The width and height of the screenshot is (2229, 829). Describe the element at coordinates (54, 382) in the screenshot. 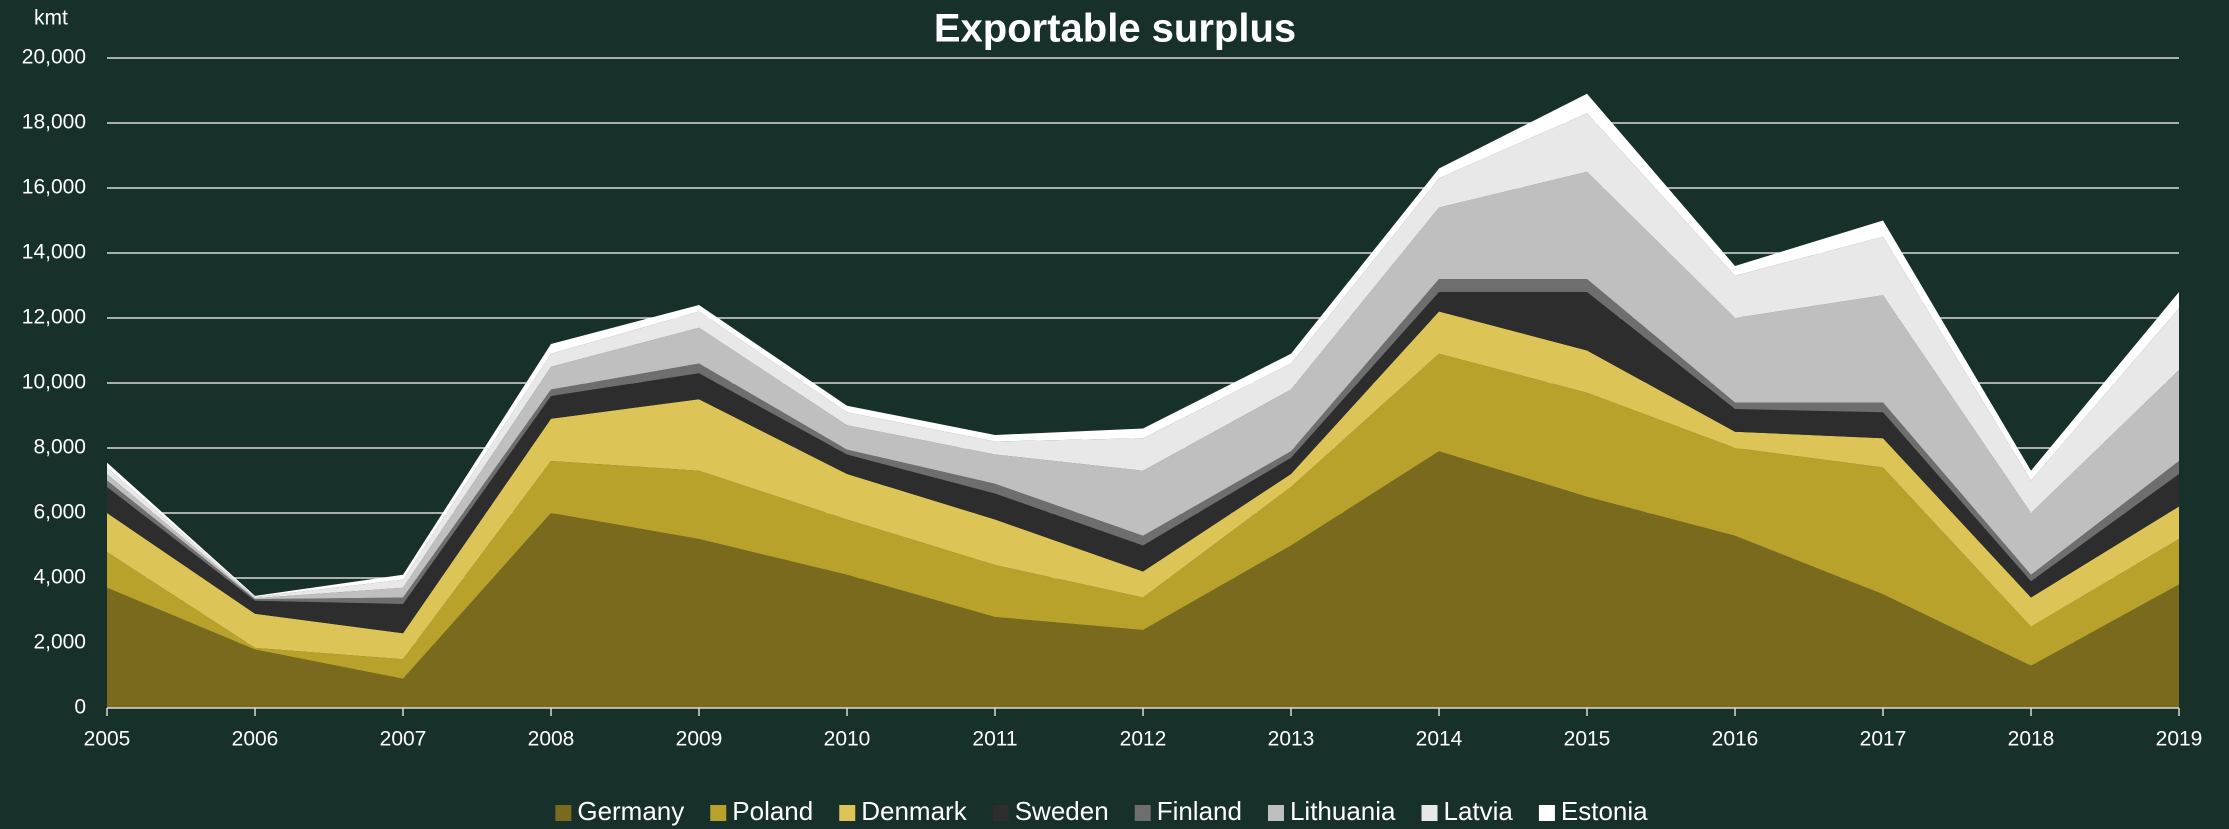

I see `y-tick-label: 10,000` at that location.